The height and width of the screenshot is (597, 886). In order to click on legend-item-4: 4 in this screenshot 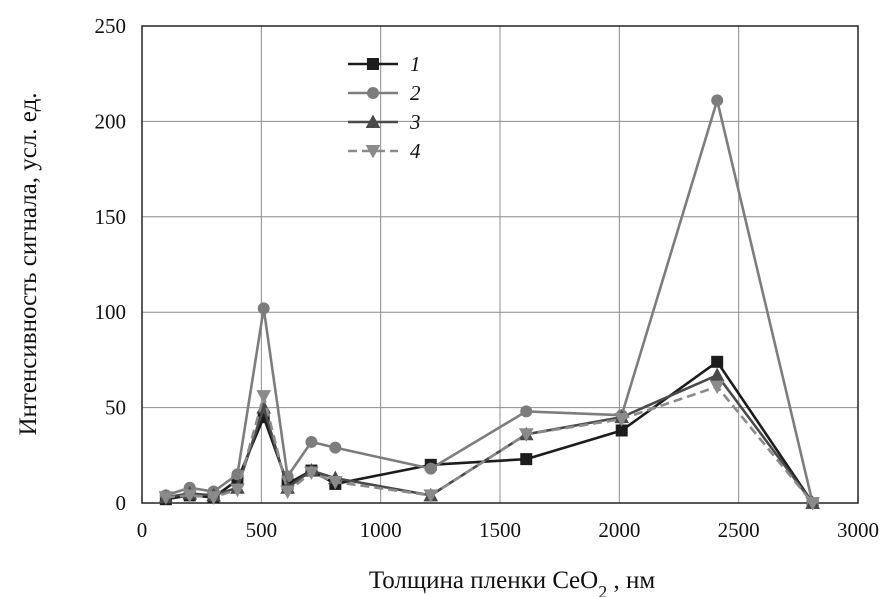, I will do `click(384, 151)`.